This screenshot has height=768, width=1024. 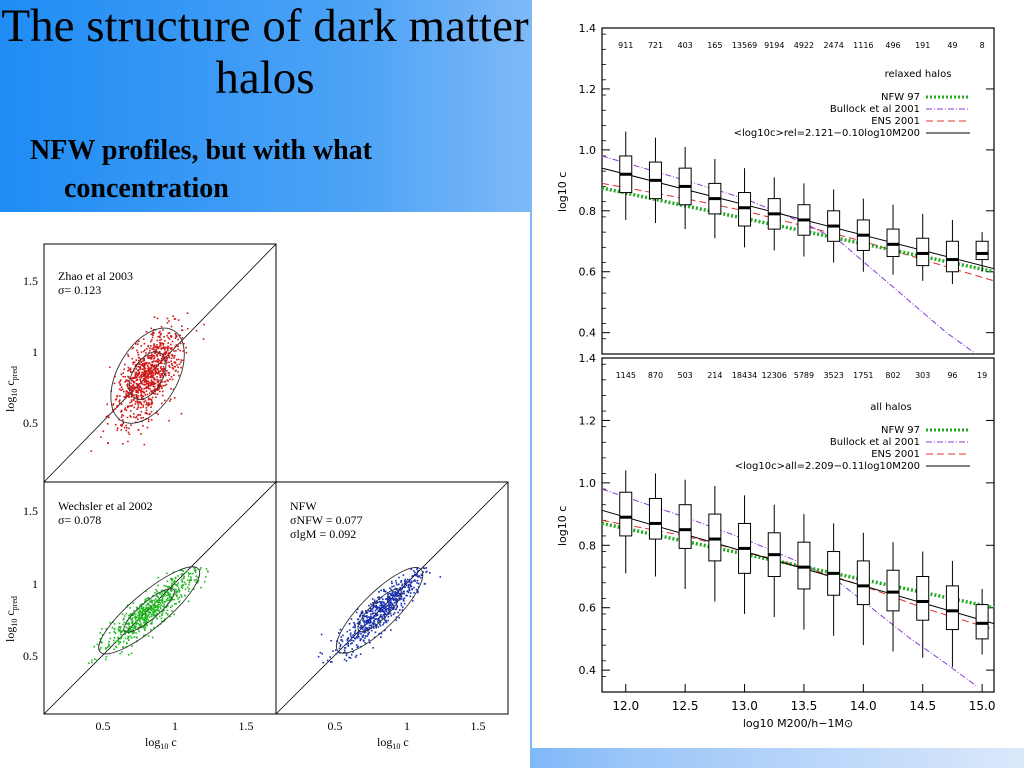 I want to click on y-axis-label: log10 c, so click(x=562, y=192).